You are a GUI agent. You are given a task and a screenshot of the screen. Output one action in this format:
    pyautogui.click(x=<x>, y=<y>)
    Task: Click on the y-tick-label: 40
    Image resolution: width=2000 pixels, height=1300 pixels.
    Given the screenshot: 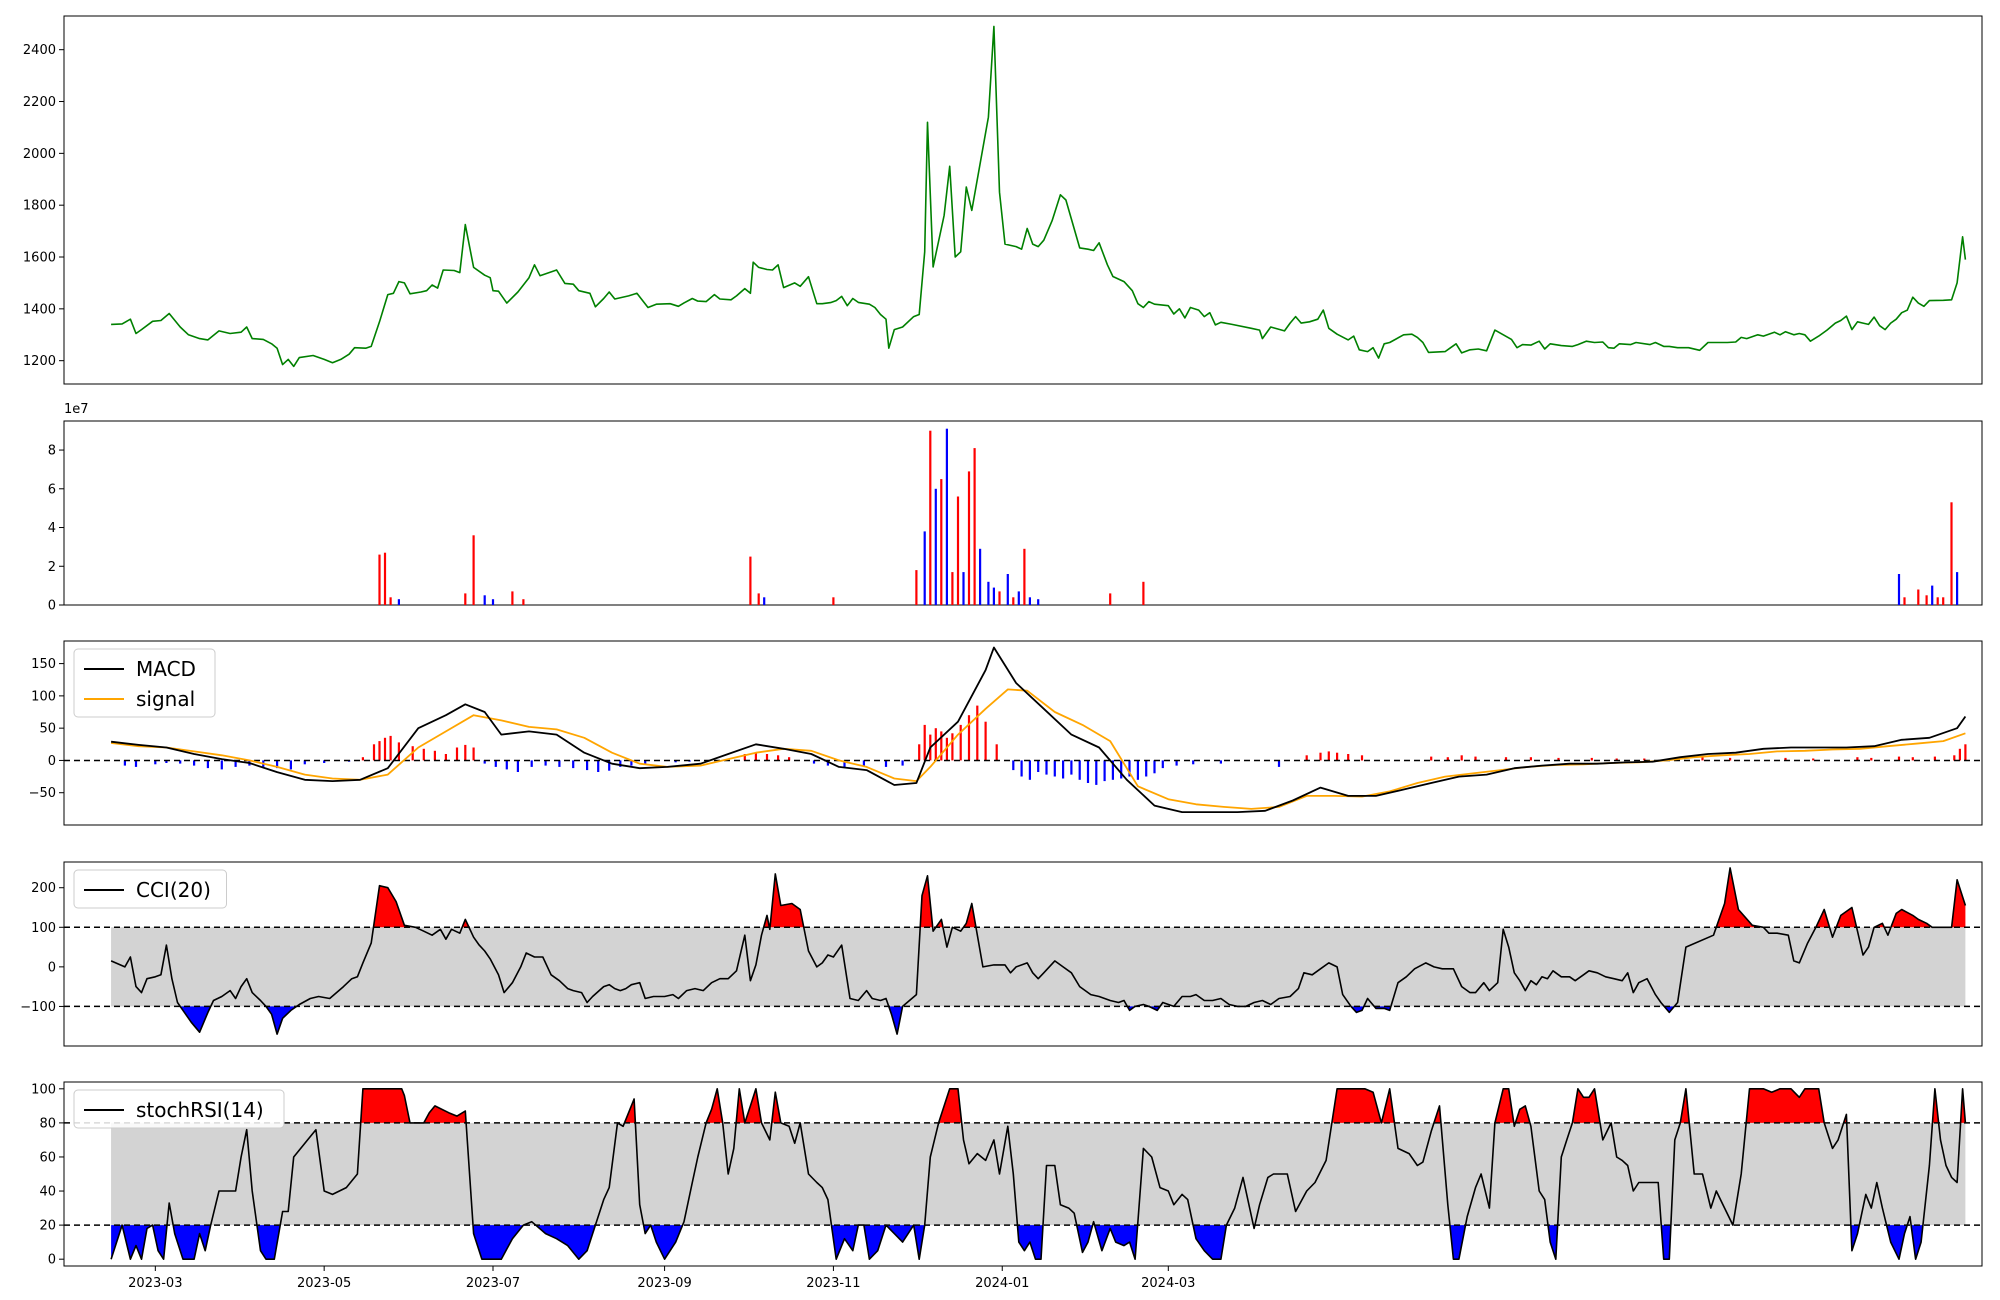 What is the action you would take?
    pyautogui.click(x=47, y=1192)
    